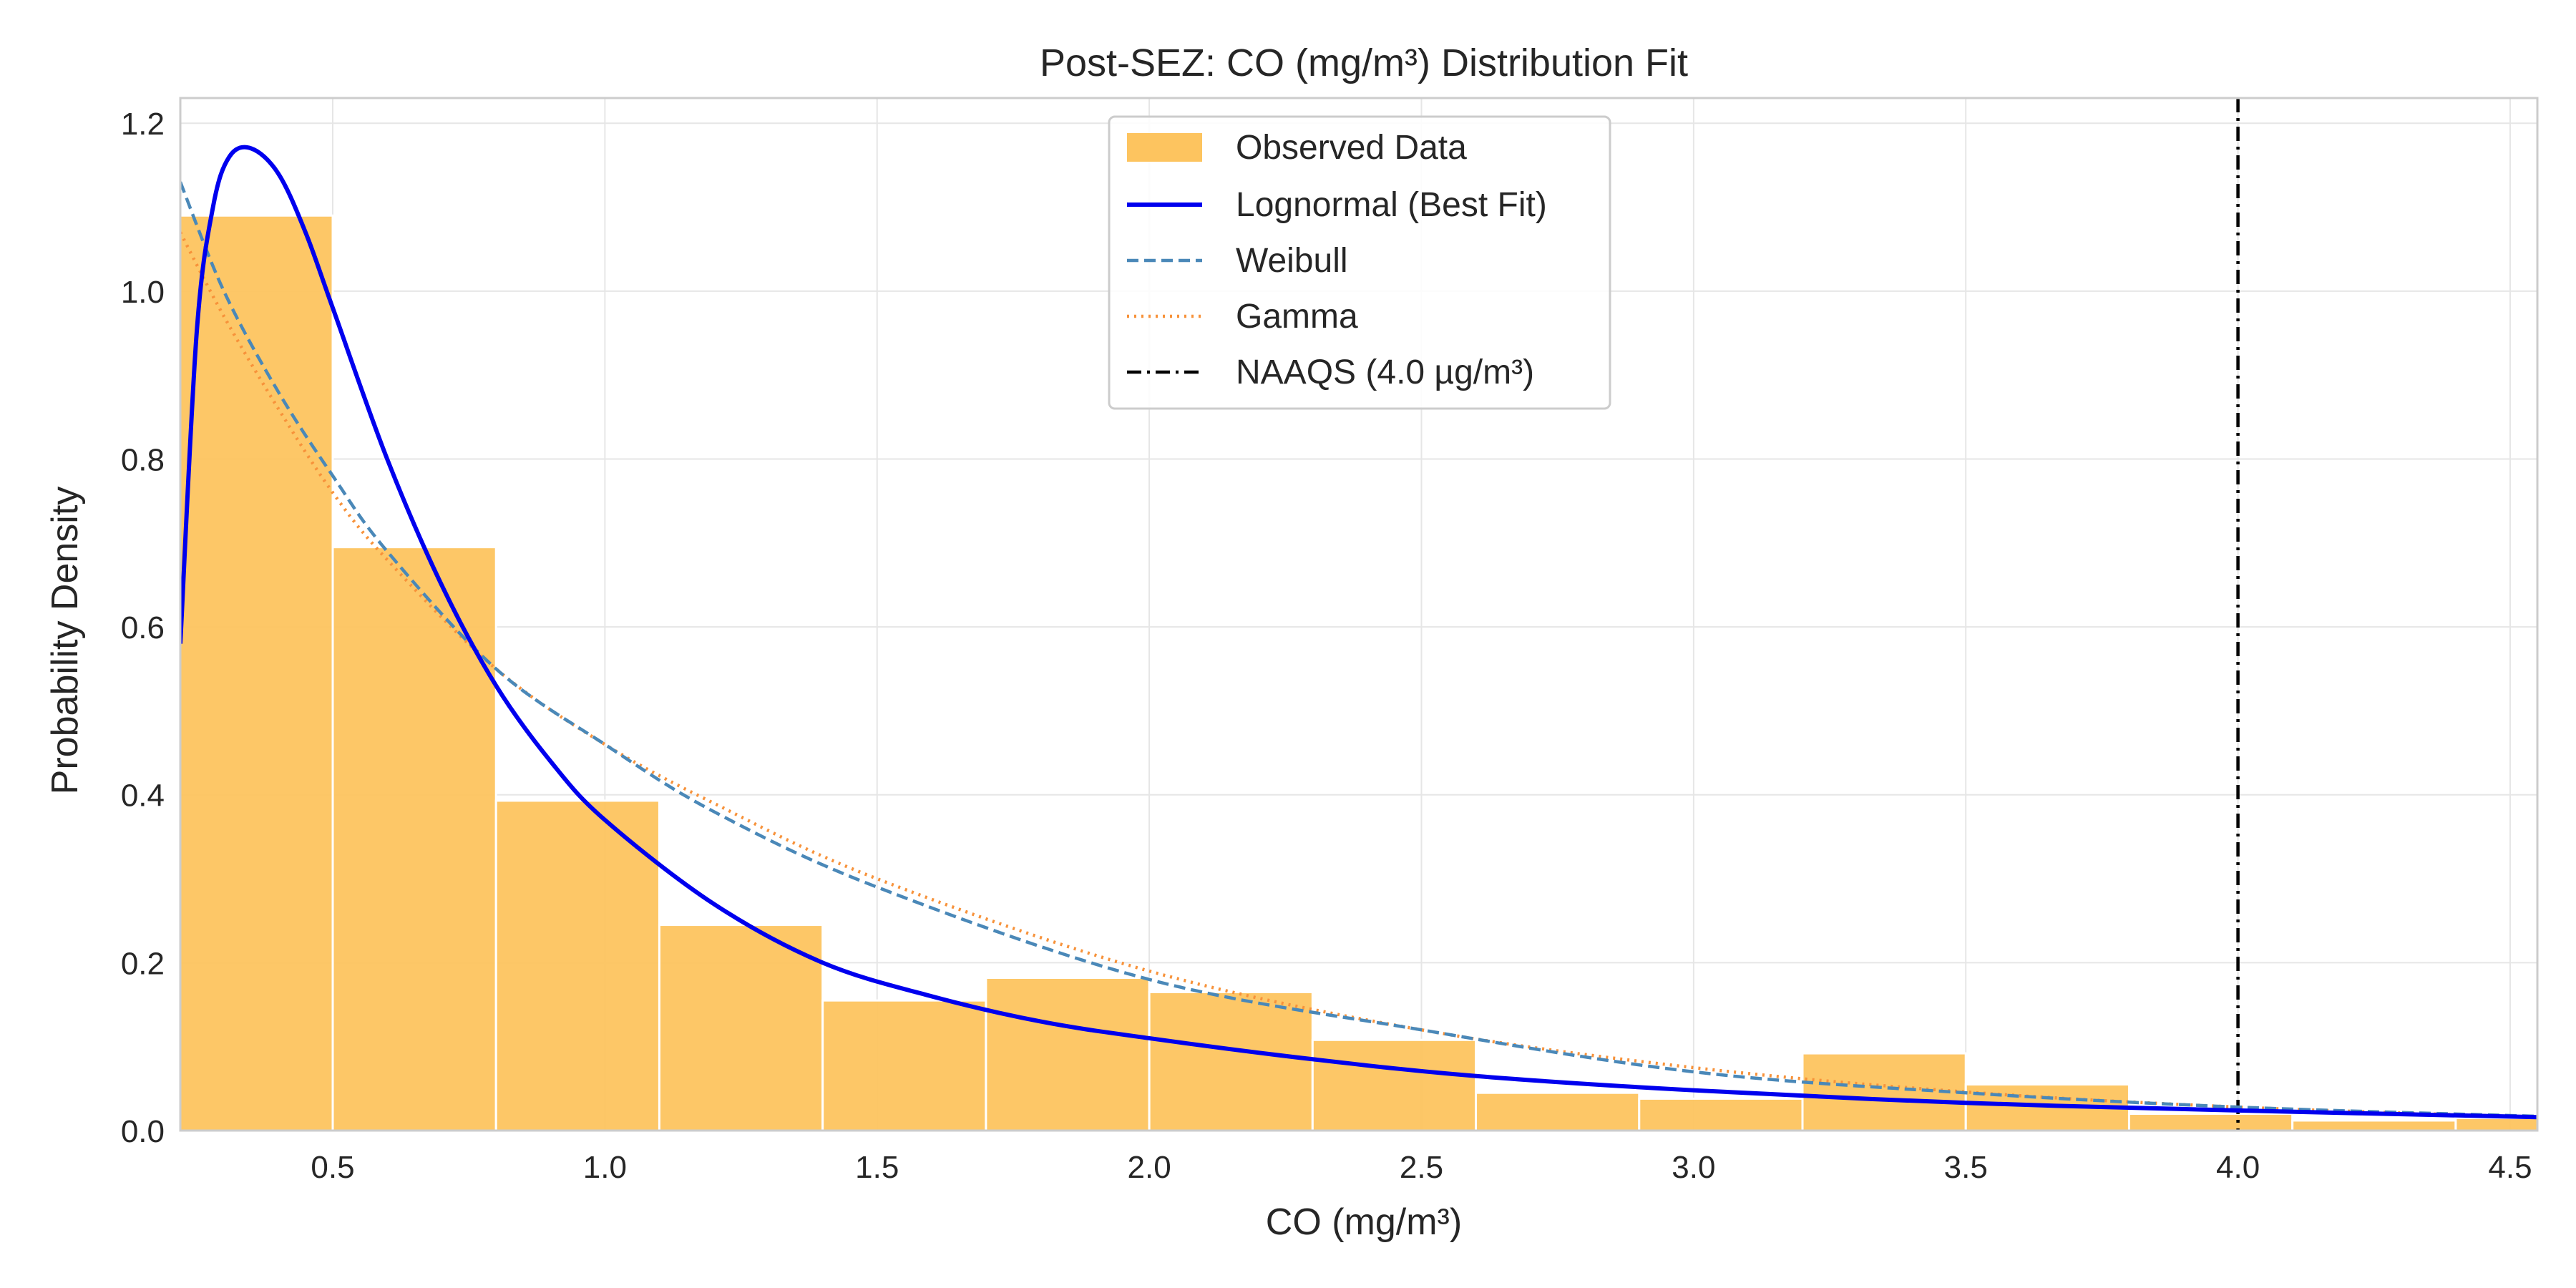 The height and width of the screenshot is (1288, 2576). Describe the element at coordinates (1693, 1167) in the screenshot. I see `x-tick-label-5: 3.0` at that location.